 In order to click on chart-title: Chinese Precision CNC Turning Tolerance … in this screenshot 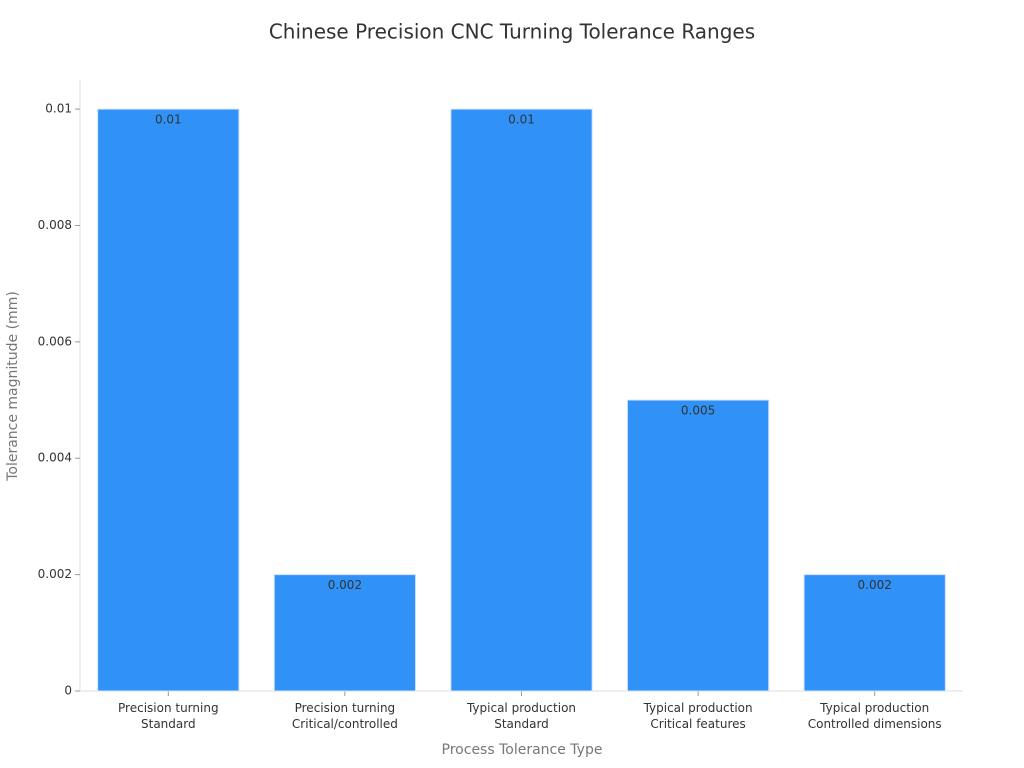, I will do `click(512, 32)`.